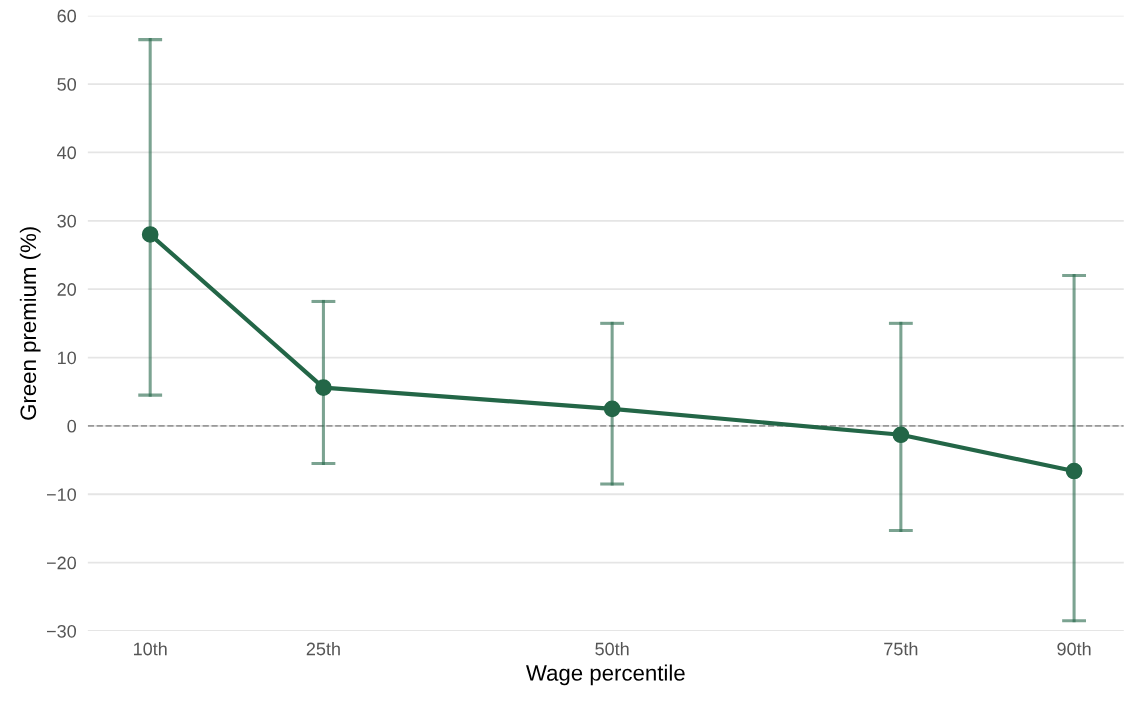  What do you see at coordinates (612, 649) in the screenshot?
I see `x-tick-label: 50th` at bounding box center [612, 649].